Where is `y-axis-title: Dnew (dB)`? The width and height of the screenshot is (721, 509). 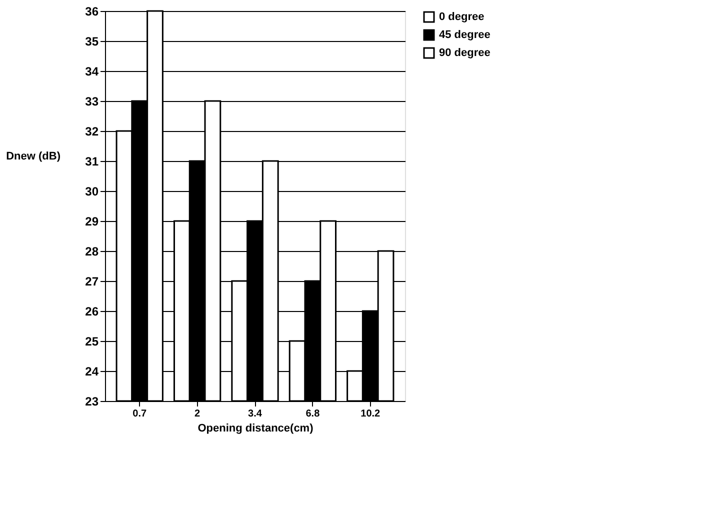 y-axis-title: Dnew (dB) is located at coordinates (33, 156).